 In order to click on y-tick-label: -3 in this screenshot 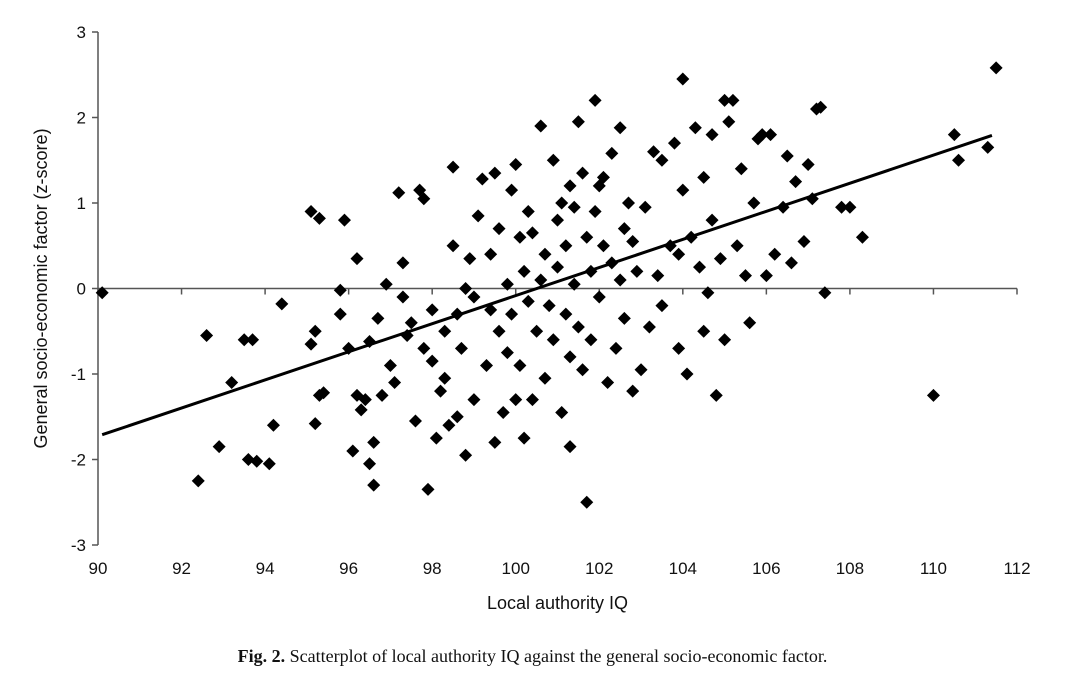, I will do `click(78, 545)`.